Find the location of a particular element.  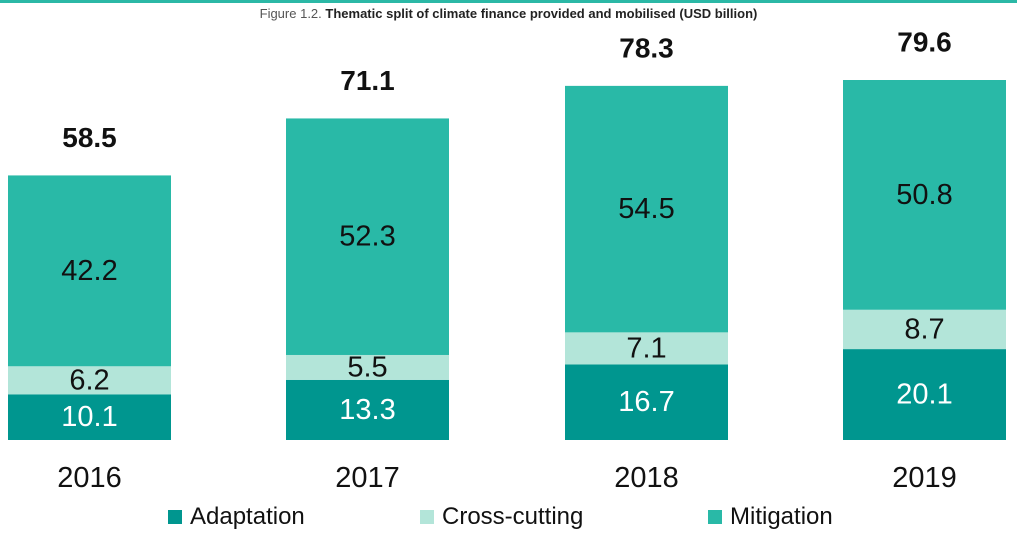

bar-cross-cutting-2018 is located at coordinates (646, 348).